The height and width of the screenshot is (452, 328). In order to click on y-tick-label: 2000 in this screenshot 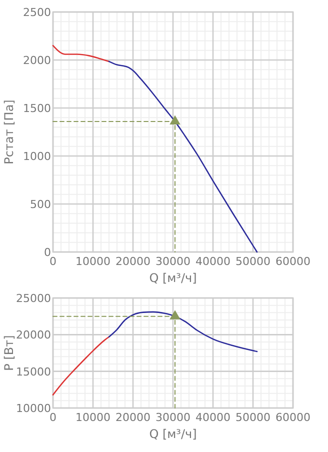, I will do `click(37, 60)`.